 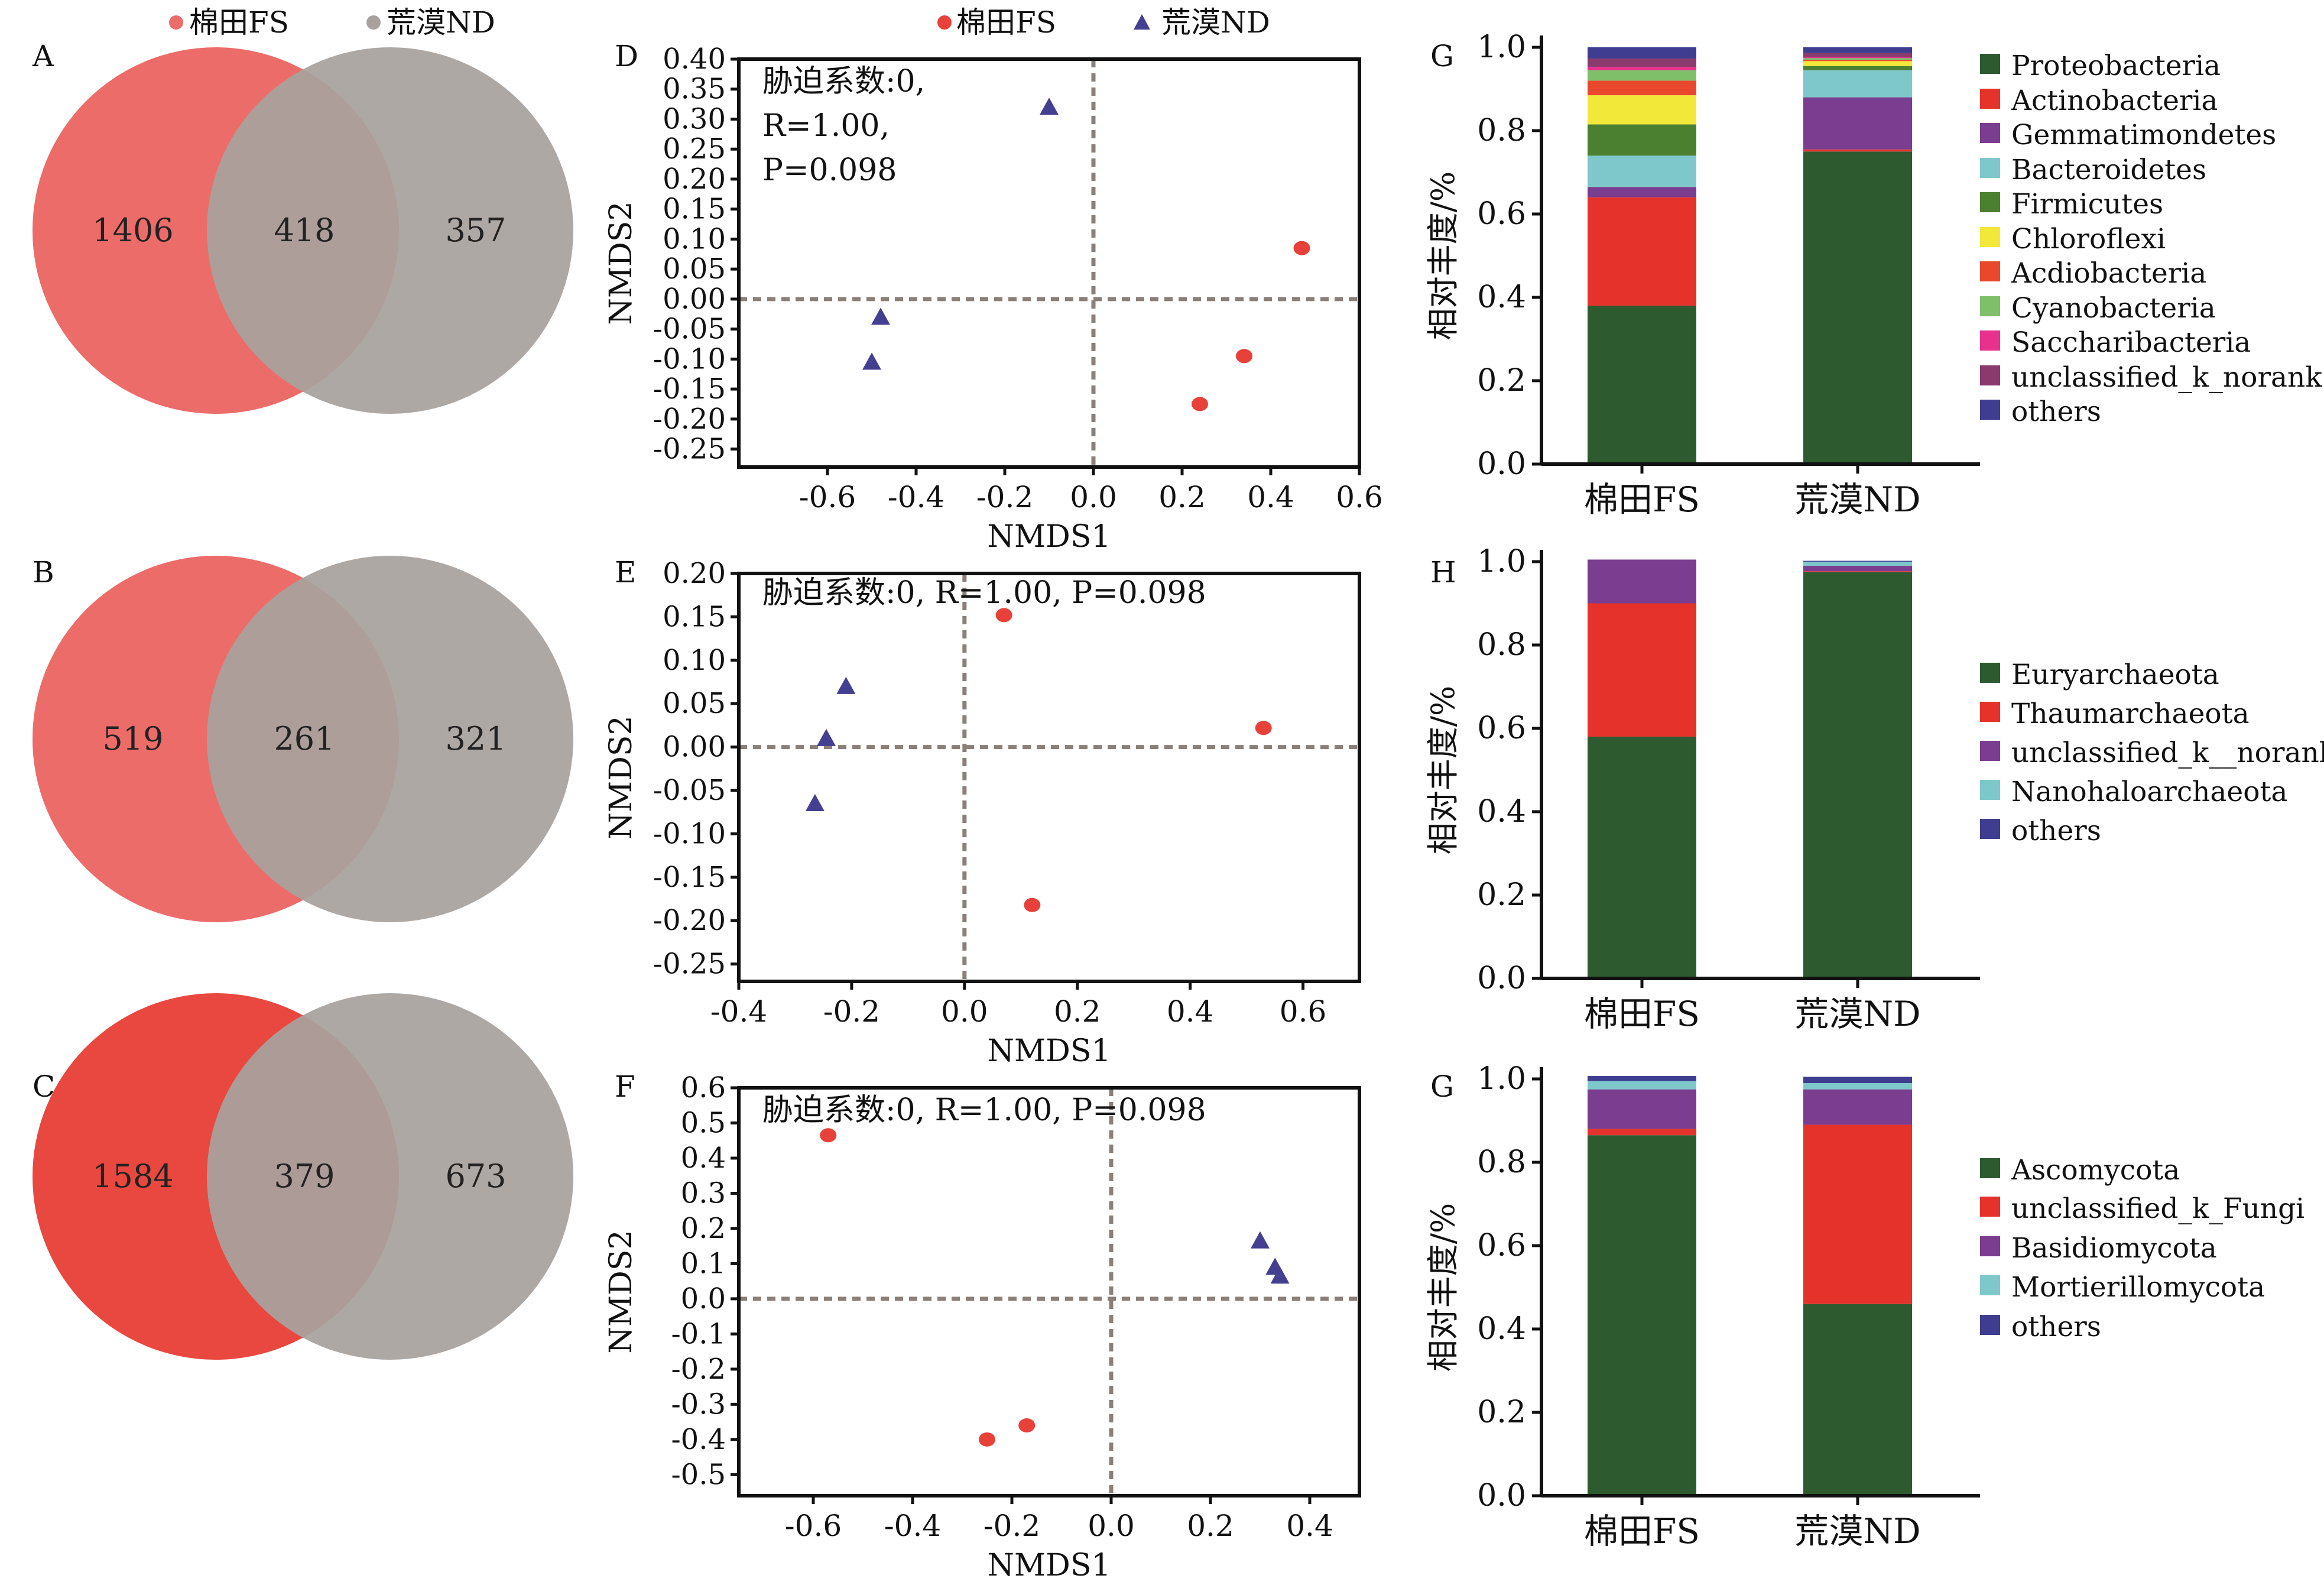 I want to click on bar-segment-actinobacteria, so click(x=1858, y=150).